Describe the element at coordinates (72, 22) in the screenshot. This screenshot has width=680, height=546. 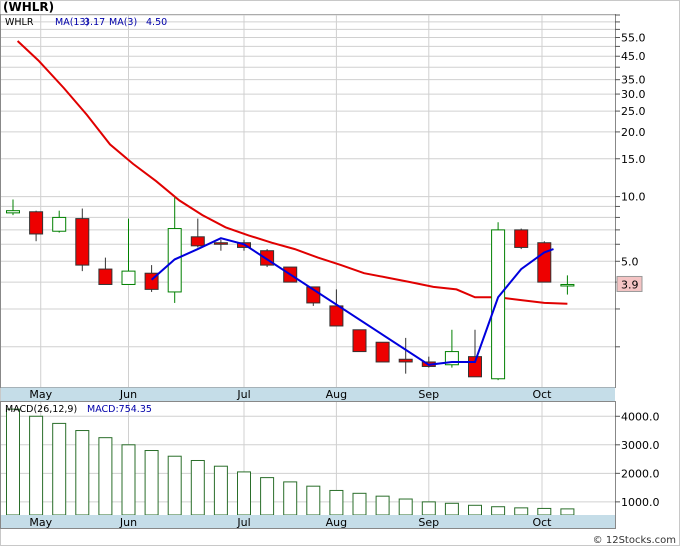
I see `legend-ma13-label: MA(13)` at that location.